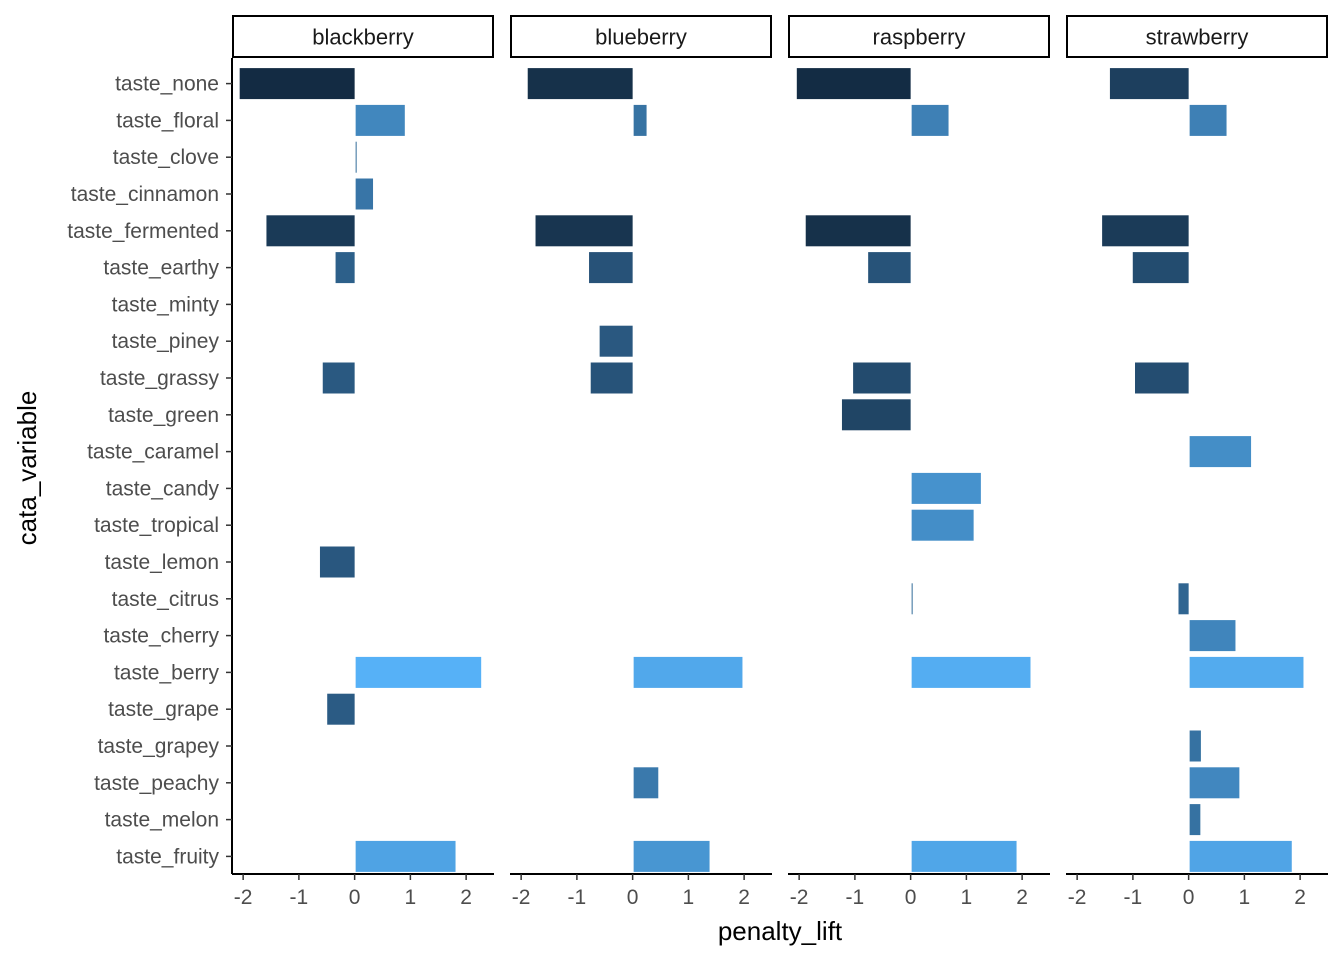 This screenshot has height=960, width=1344. I want to click on bar-blueberry-taste_fruity, so click(671, 856).